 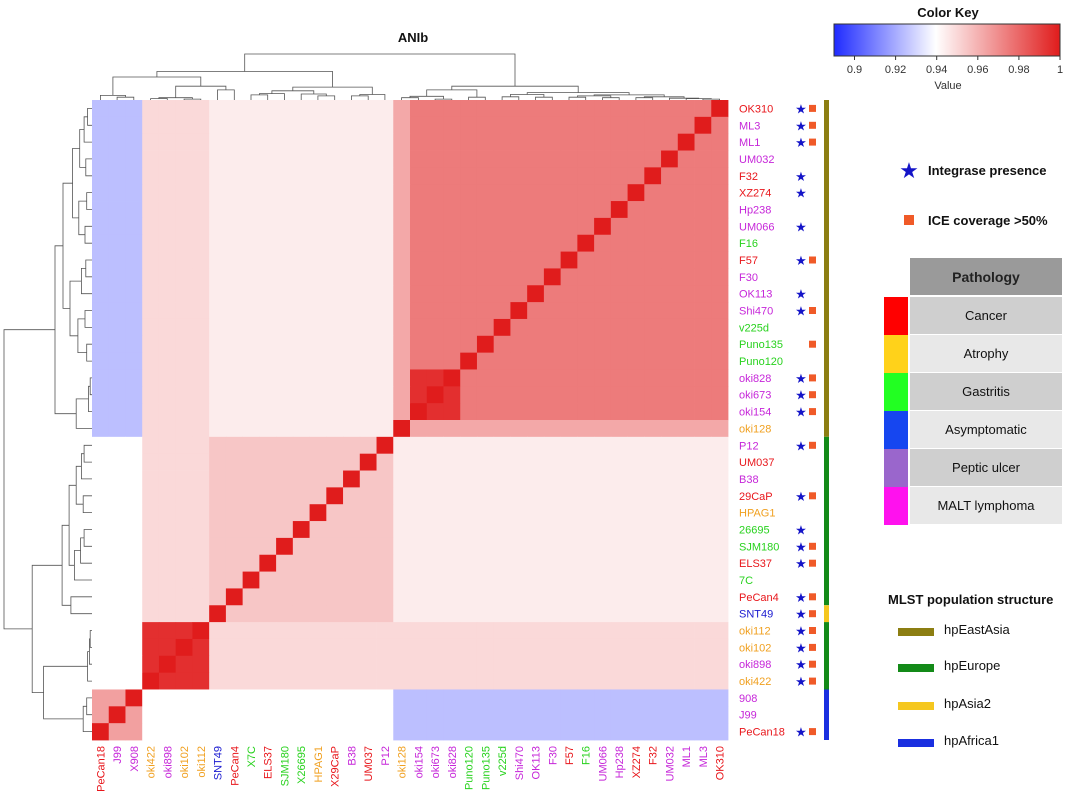 What do you see at coordinates (754, 328) in the screenshot?
I see `row-label-v225d: v225d` at bounding box center [754, 328].